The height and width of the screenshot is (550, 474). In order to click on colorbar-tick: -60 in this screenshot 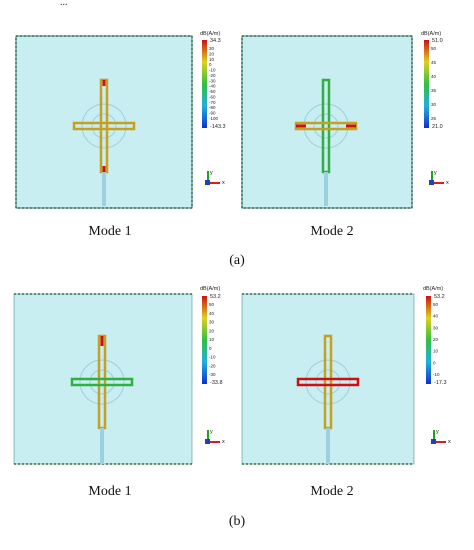, I will do `click(212, 96)`.